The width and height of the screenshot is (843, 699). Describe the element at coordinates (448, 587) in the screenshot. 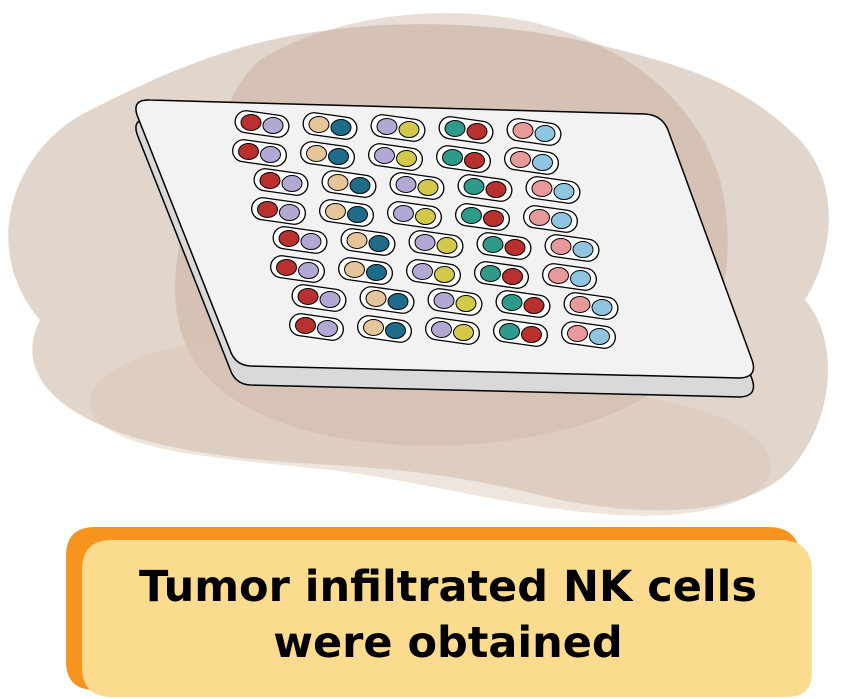

I see `caption-line-1: Tumor infiltrated NK cells` at that location.